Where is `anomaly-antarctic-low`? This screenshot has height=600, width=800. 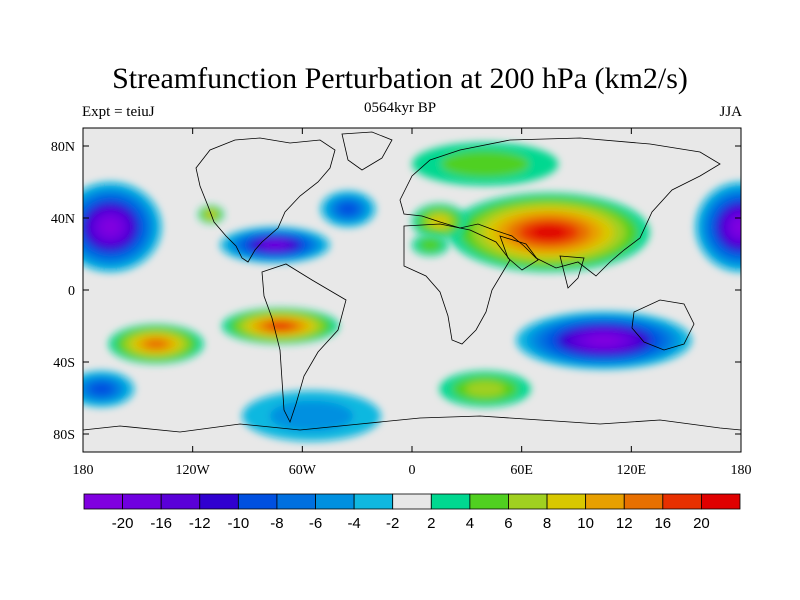
anomaly-antarctic-low is located at coordinates (311, 416).